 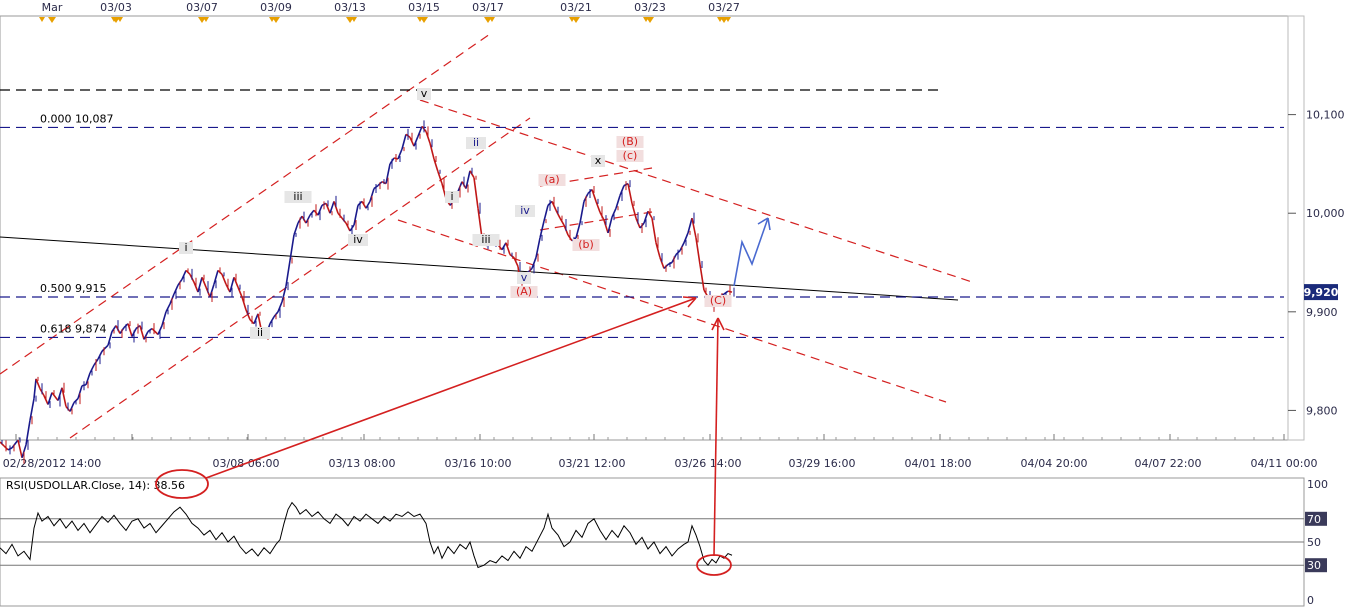 I want to click on wave-label: iii, so click(x=485, y=239).